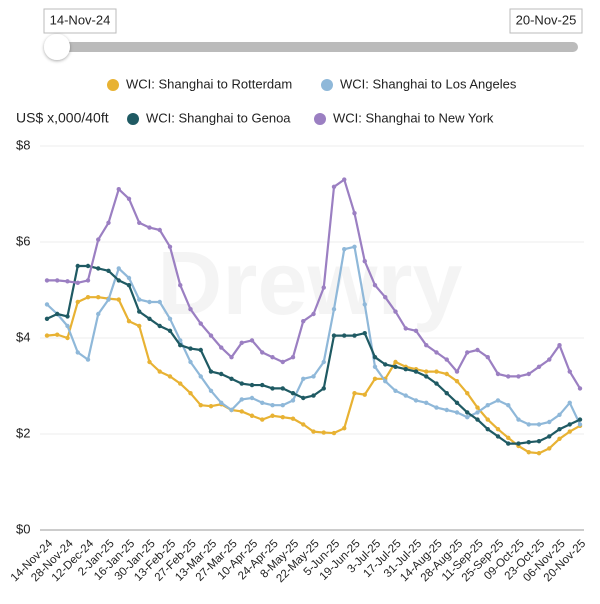 The height and width of the screenshot is (604, 600). Describe the element at coordinates (428, 83) in the screenshot. I see `legend-label: WCI: Shanghai to Los Angeles` at that location.